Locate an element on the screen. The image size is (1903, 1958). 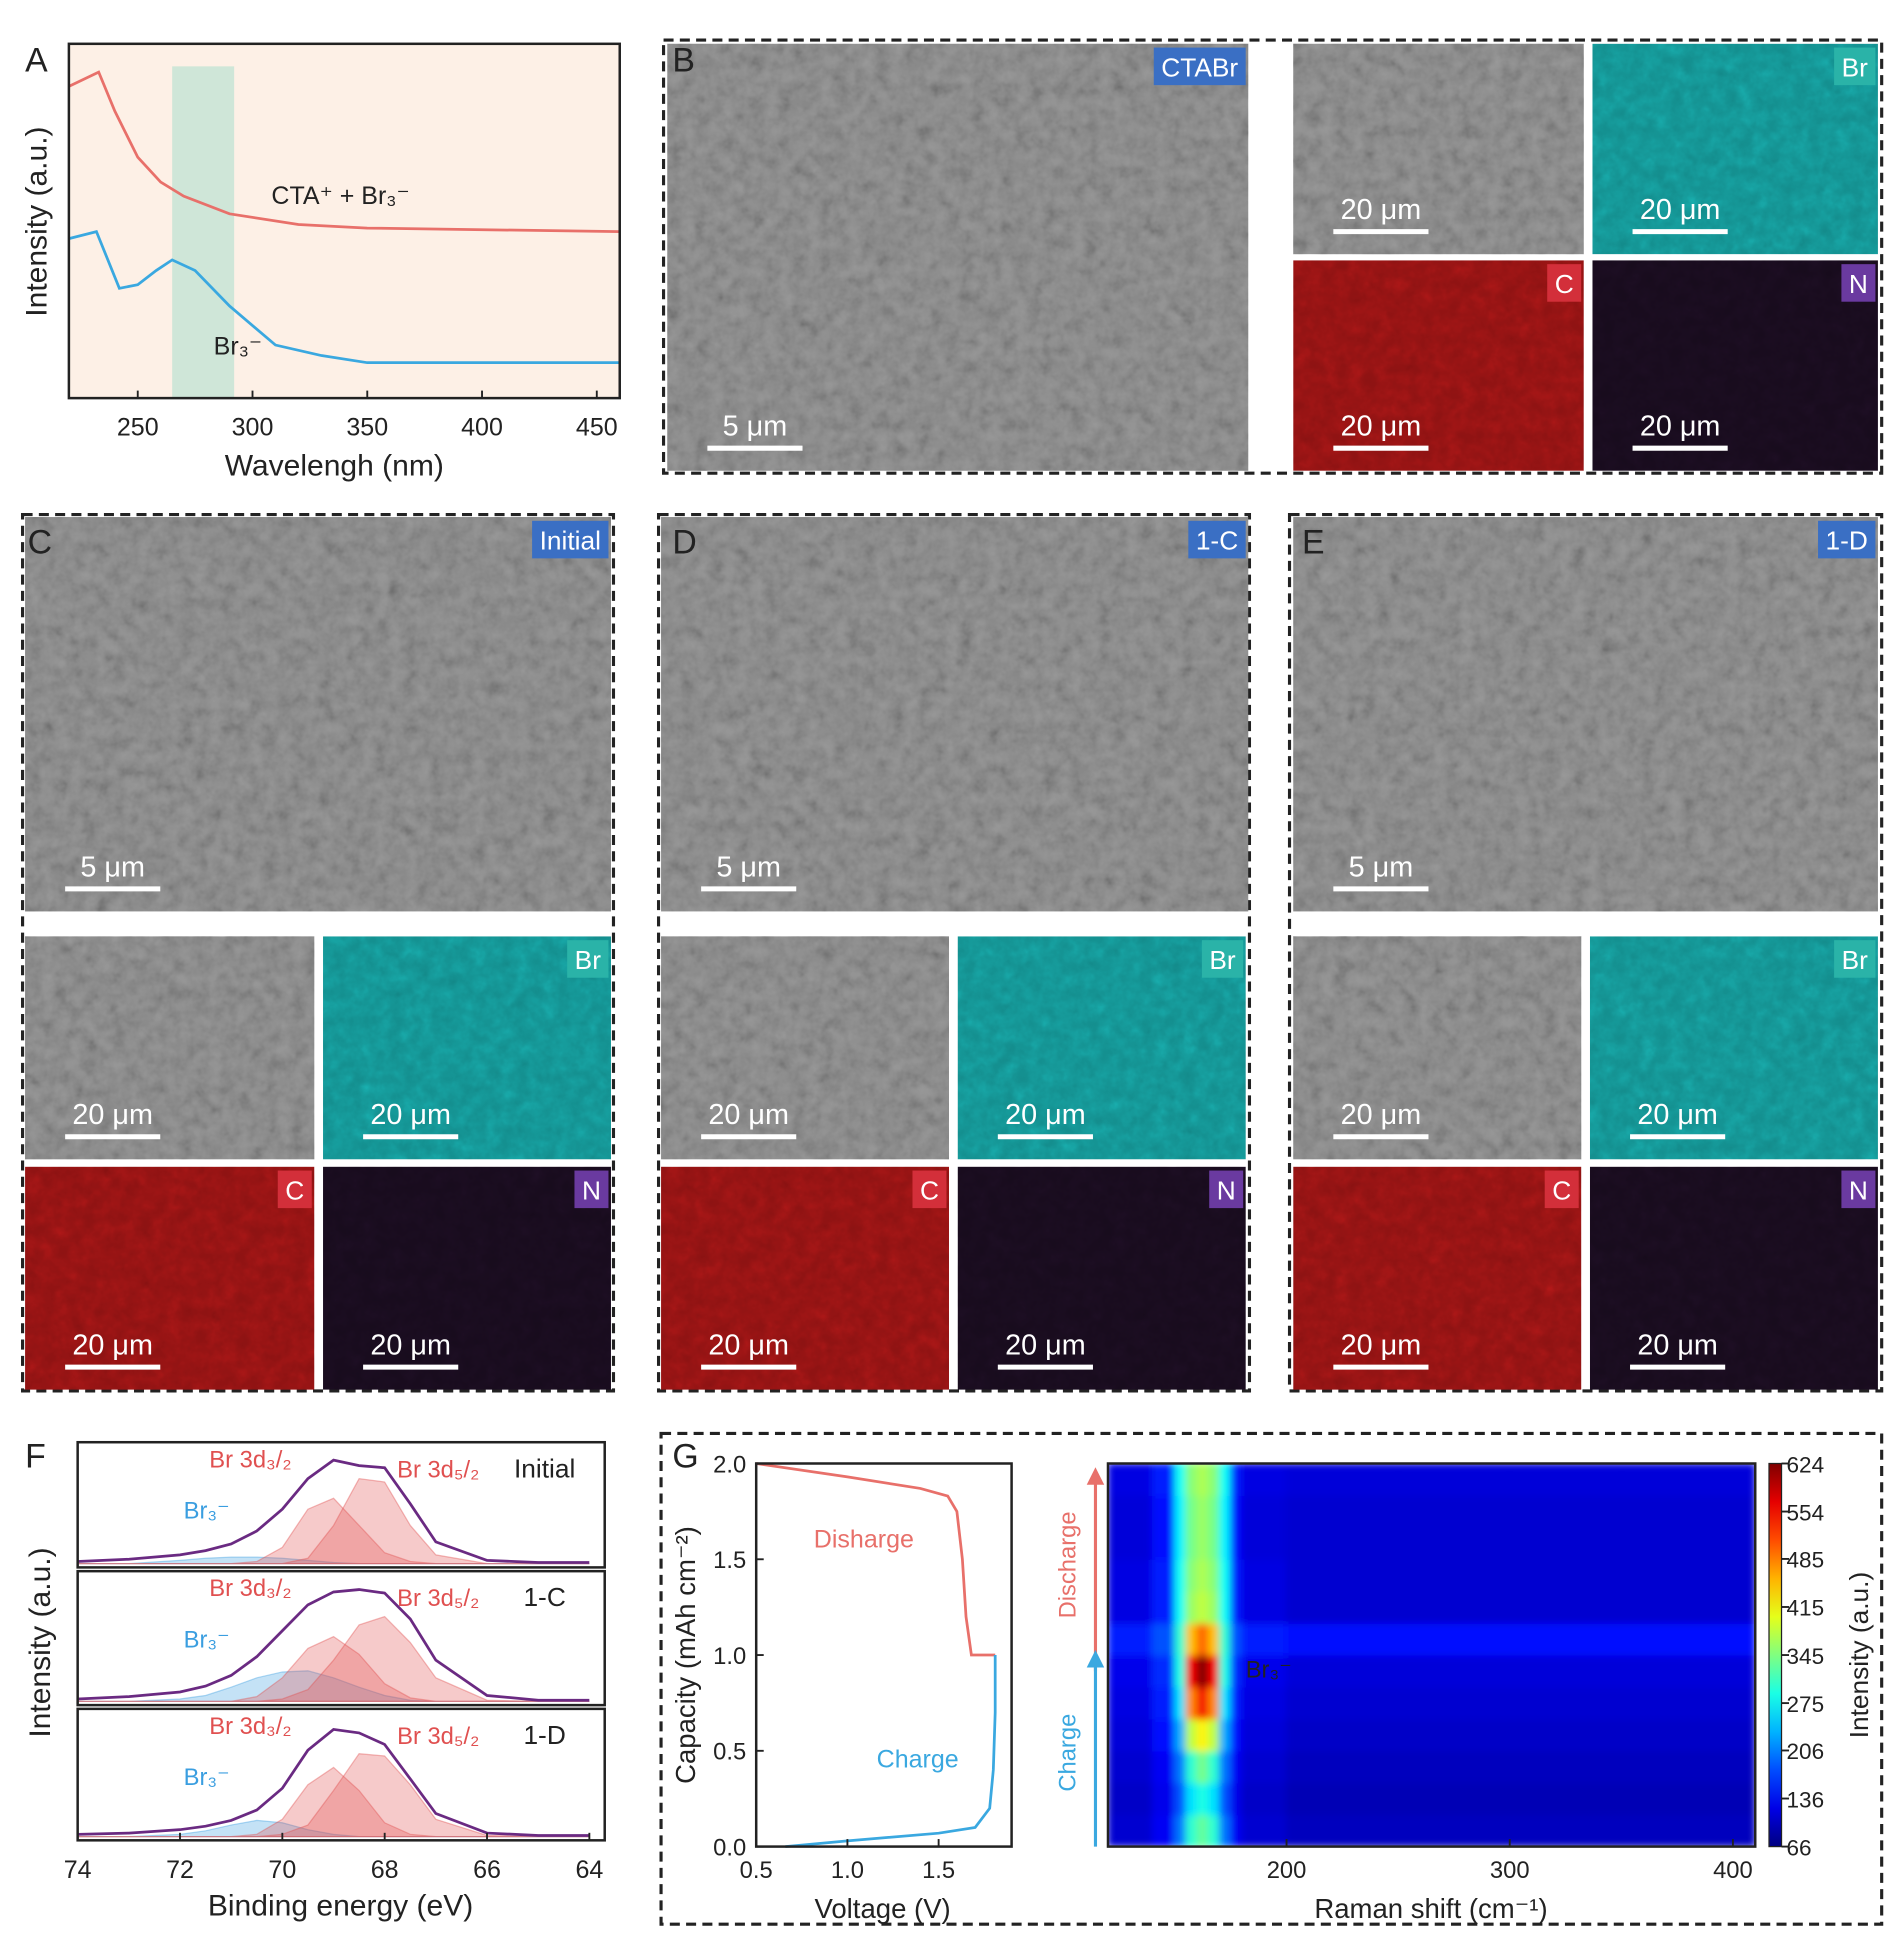
y-tick-label: 1.5 is located at coordinates (729, 1560).